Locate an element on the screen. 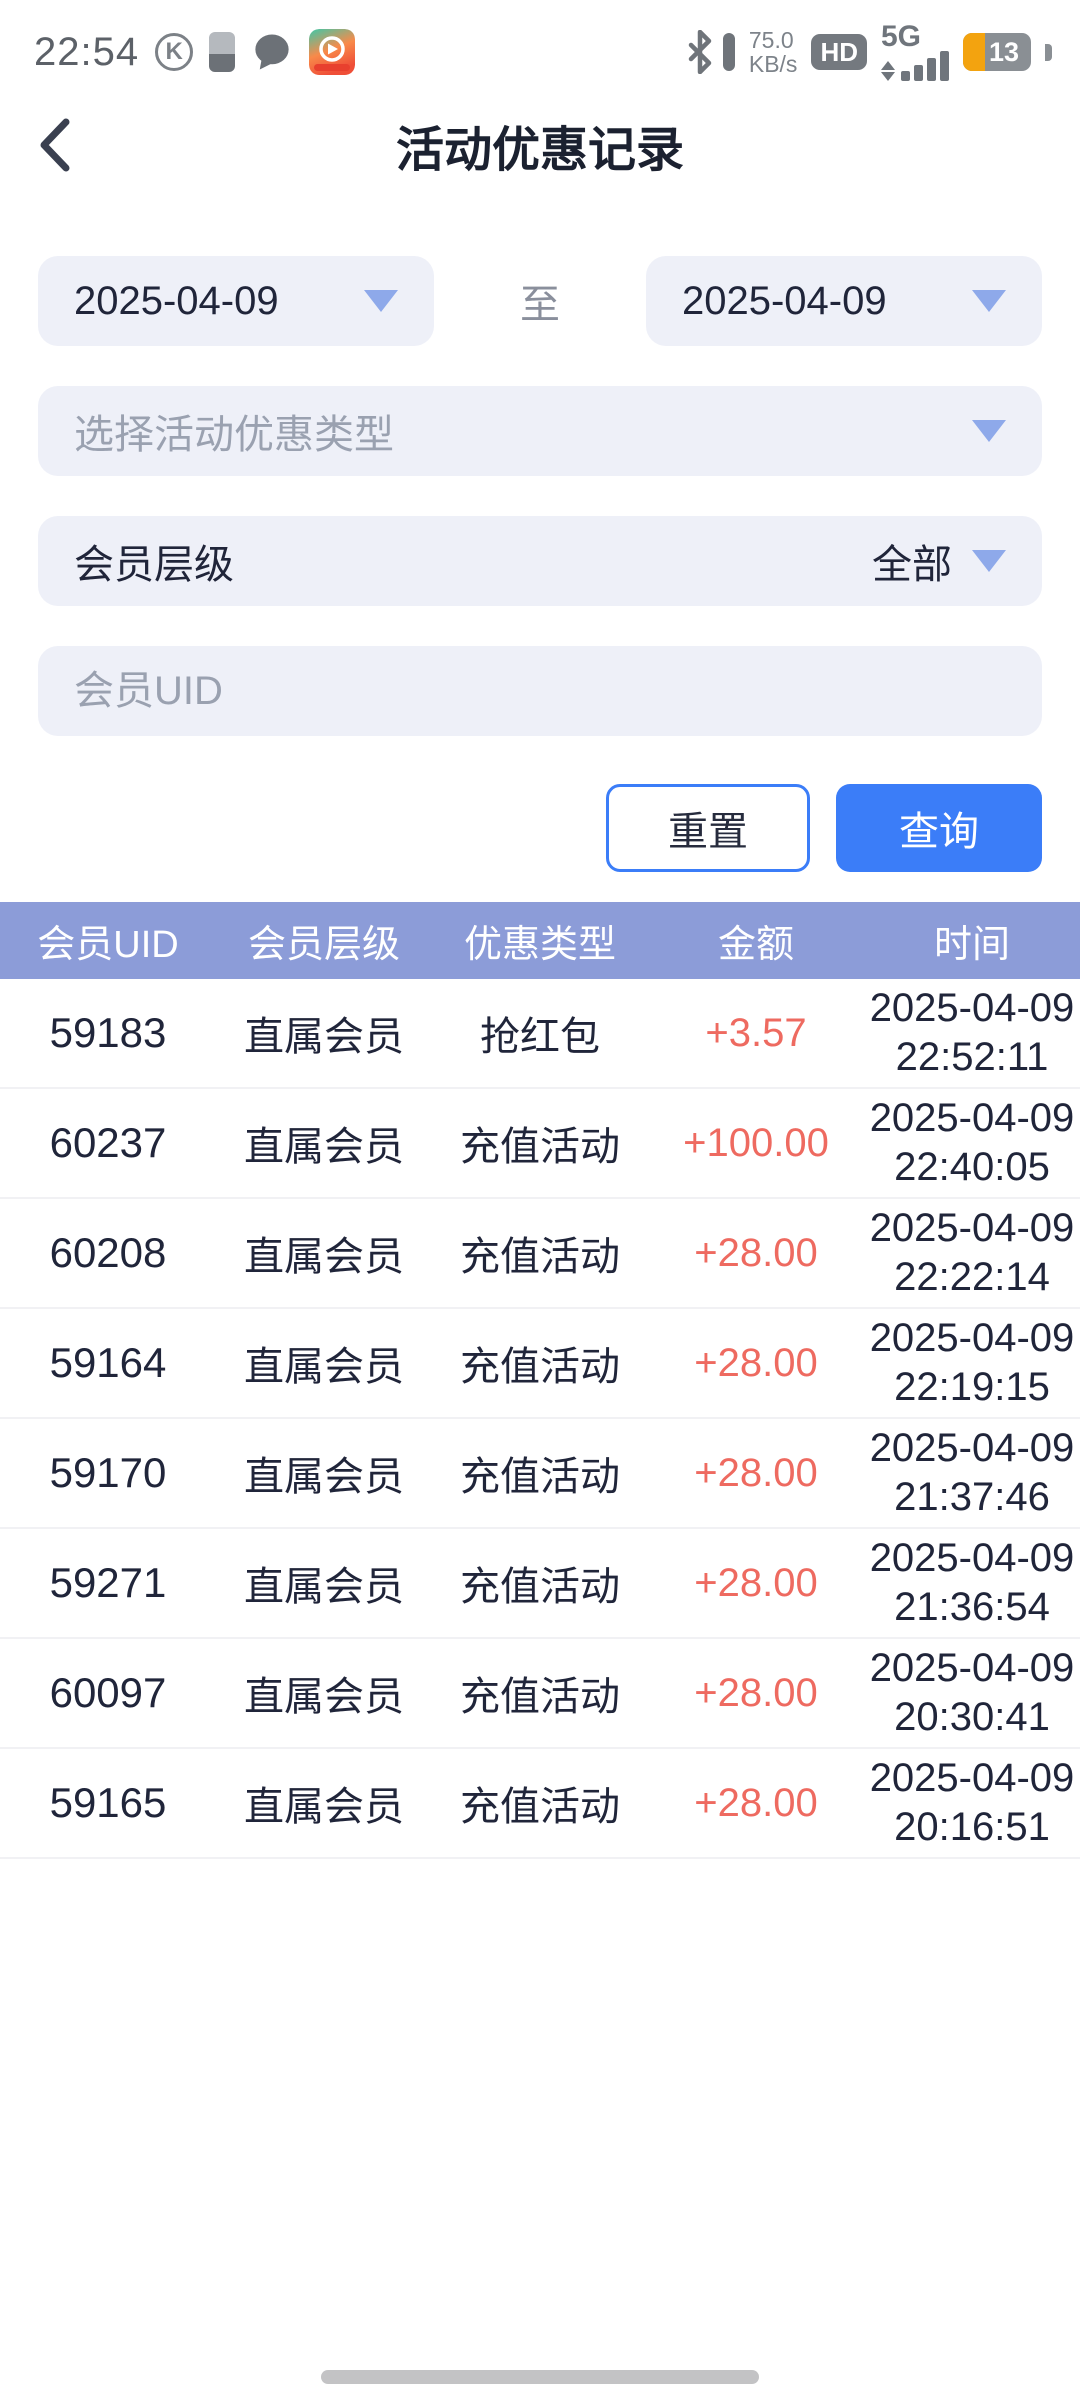 The height and width of the screenshot is (2388, 1080). date-from-select: 2025-04-09 is located at coordinates (236, 301).